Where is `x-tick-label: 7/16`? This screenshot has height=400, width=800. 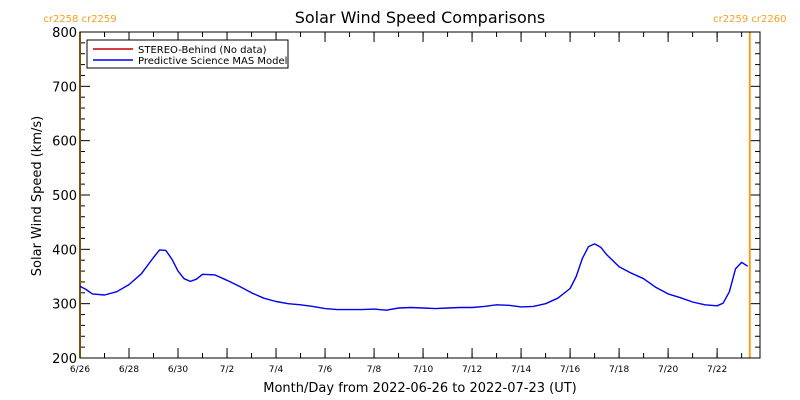
x-tick-label: 7/16 is located at coordinates (570, 370).